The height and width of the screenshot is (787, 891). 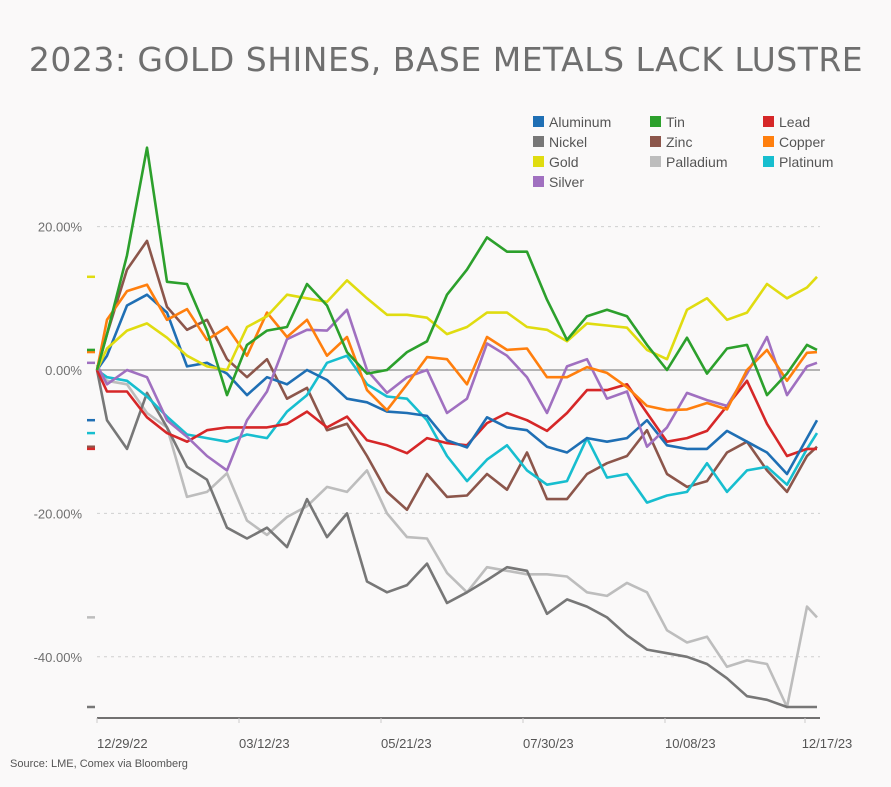 I want to click on legend-label: Palladium, so click(x=696, y=162).